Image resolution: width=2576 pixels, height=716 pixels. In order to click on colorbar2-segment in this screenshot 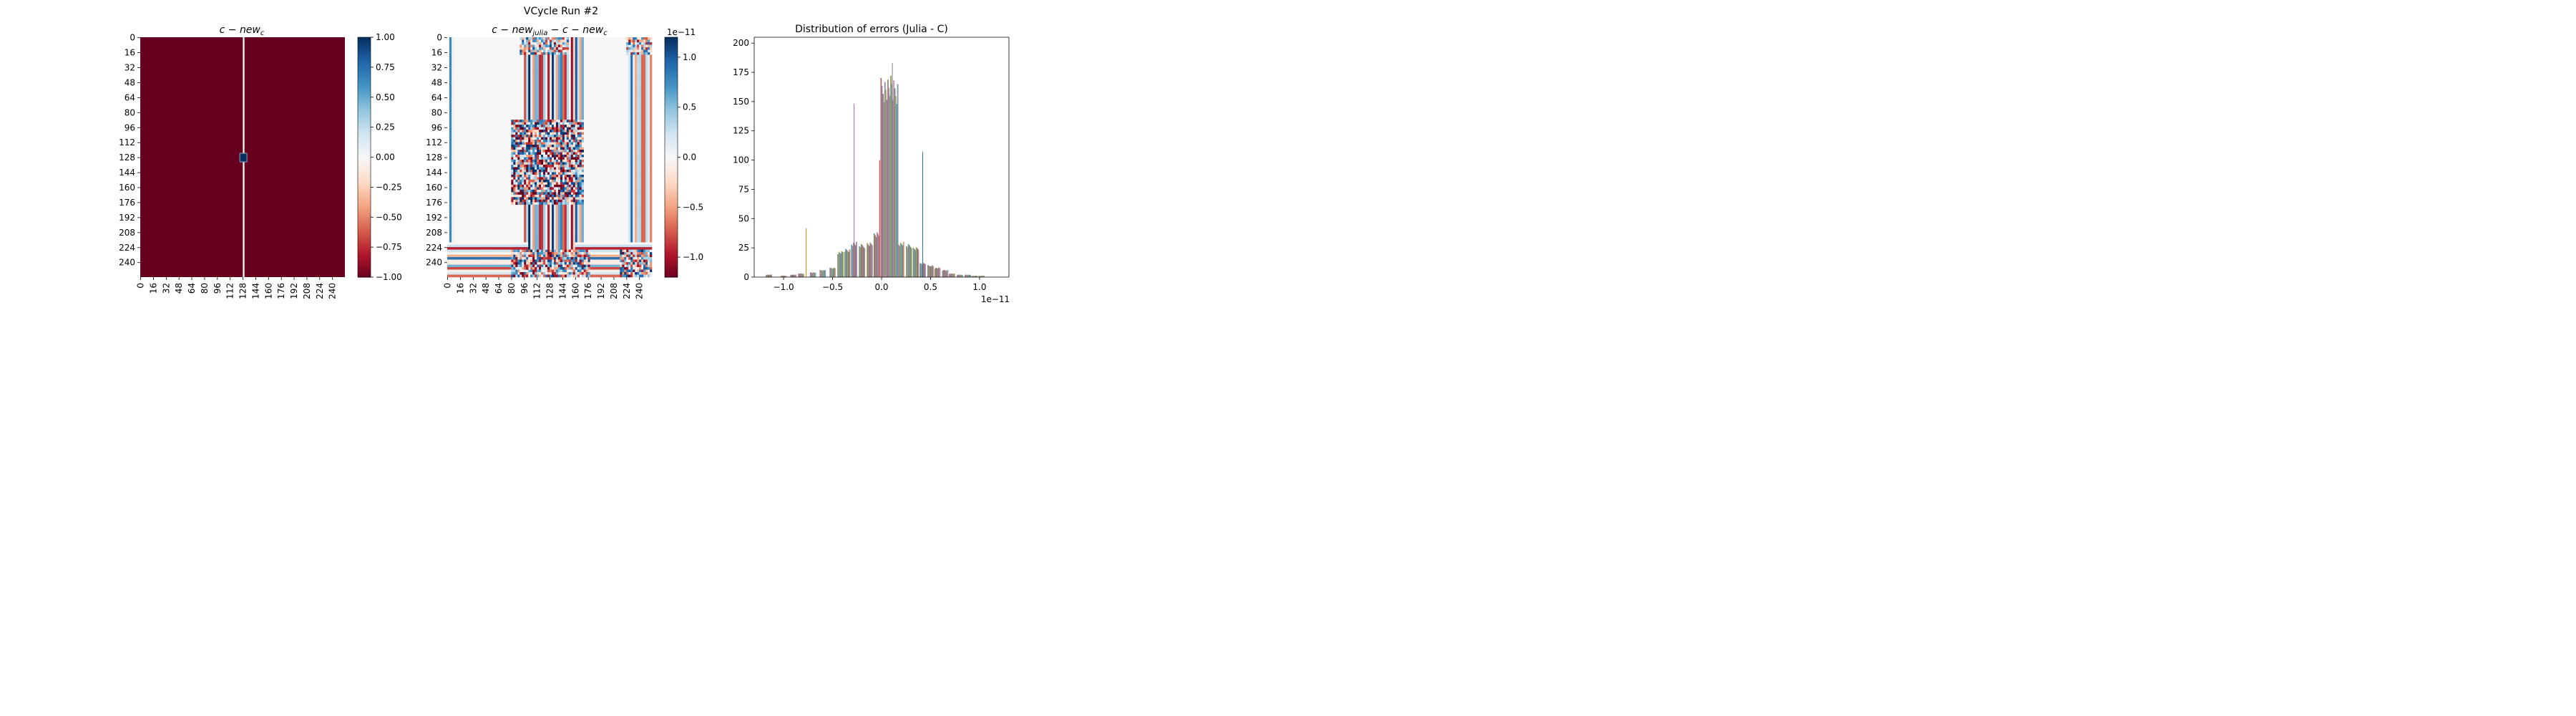, I will do `click(671, 194)`.